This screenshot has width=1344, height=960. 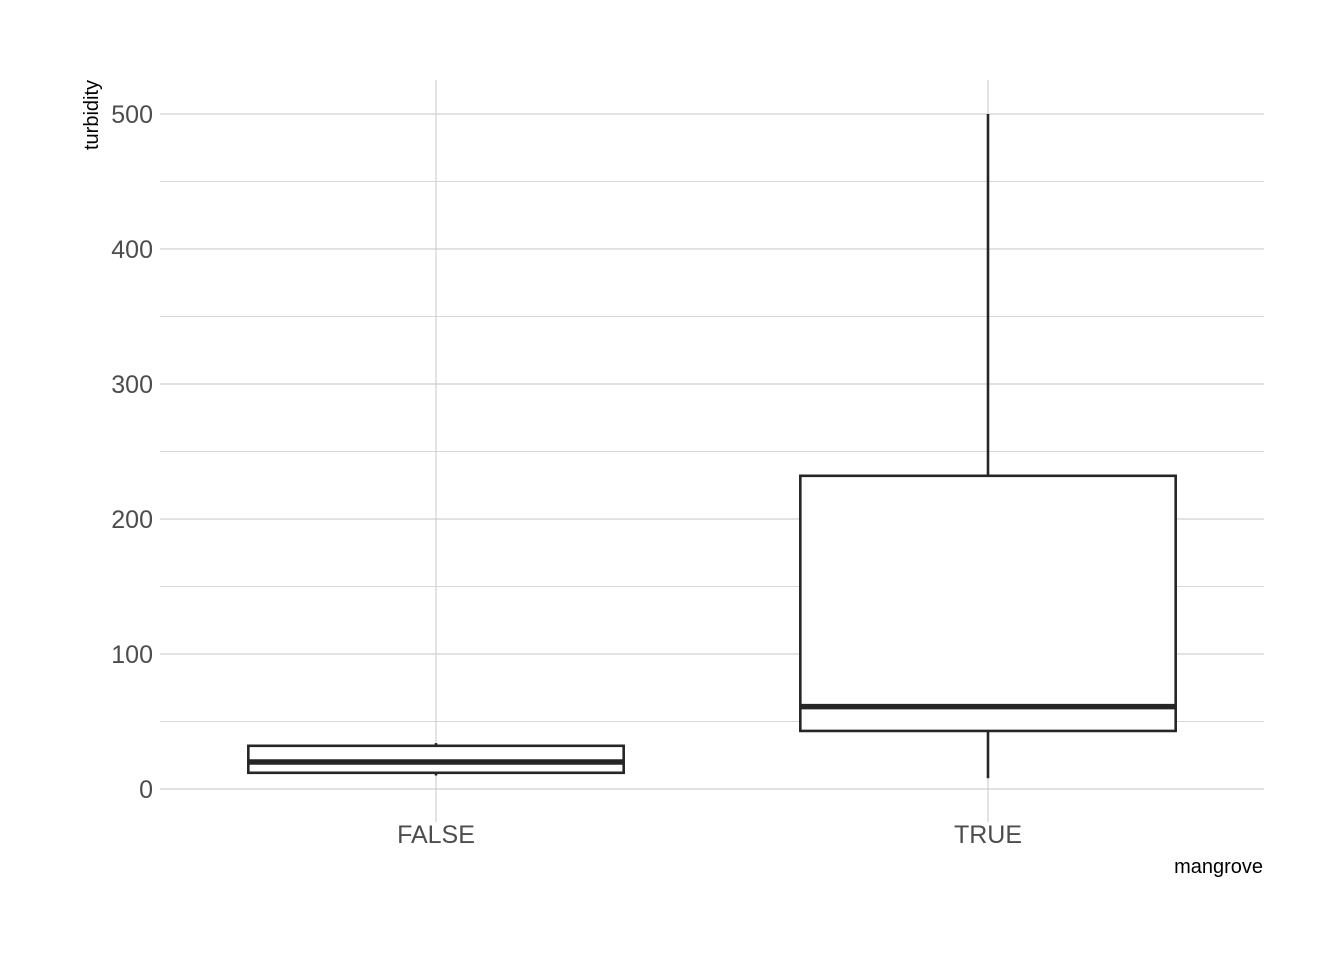 I want to click on x-tick-label: TRUE, so click(x=988, y=835).